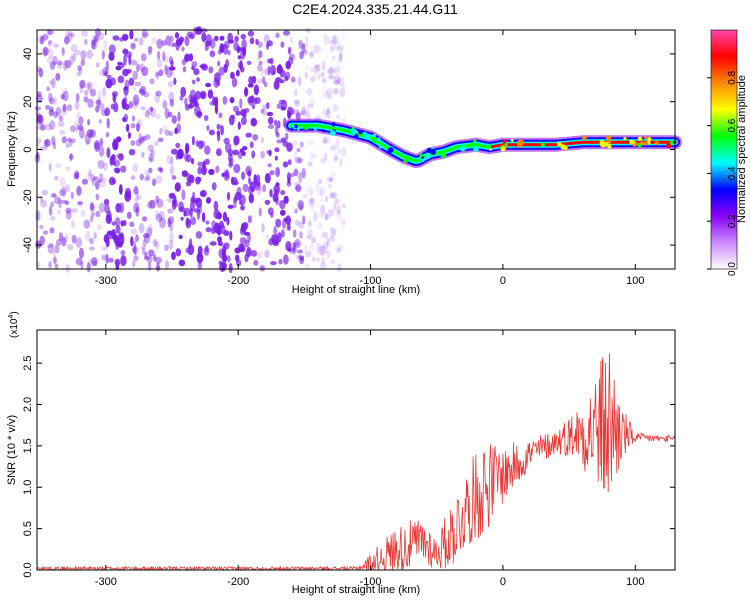  What do you see at coordinates (28, 149) in the screenshot?
I see `y-tick-label: 0` at bounding box center [28, 149].